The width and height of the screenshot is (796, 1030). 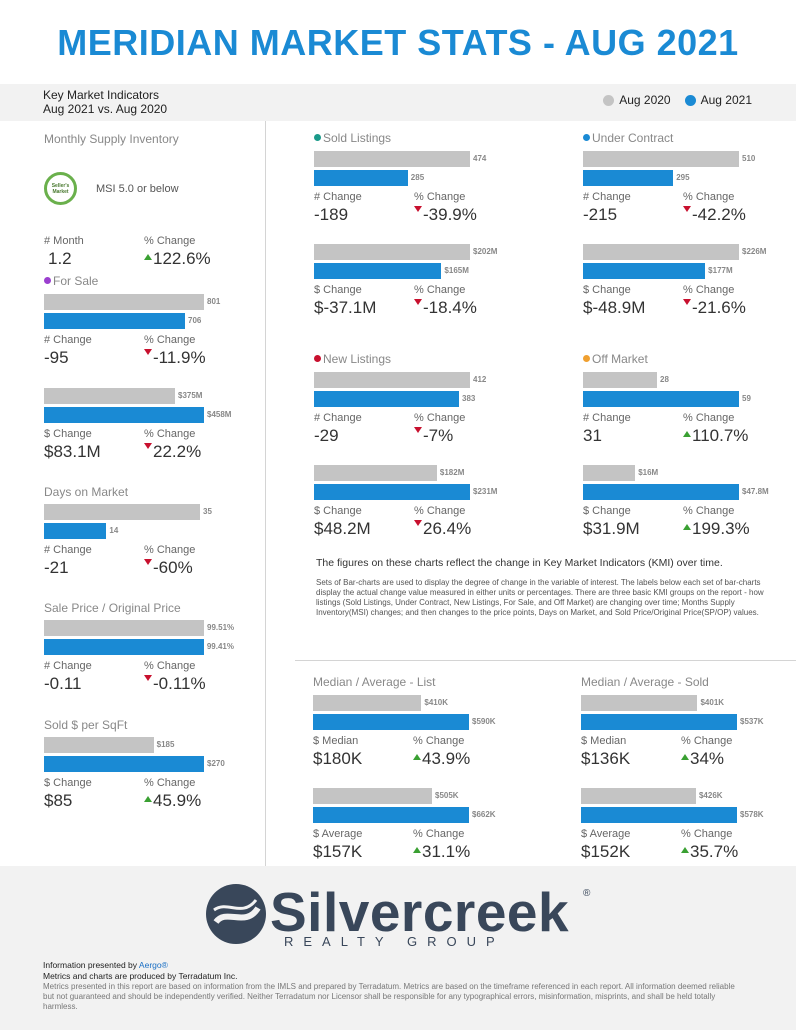 What do you see at coordinates (63, 683) in the screenshot?
I see `sale-price-ratio-value-a: -0.11` at bounding box center [63, 683].